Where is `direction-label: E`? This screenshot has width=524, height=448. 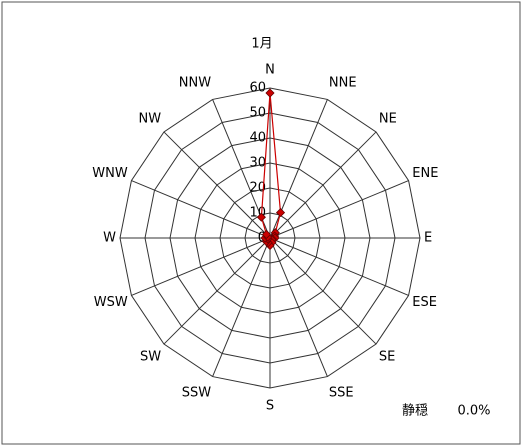
direction-label: E is located at coordinates (428, 238).